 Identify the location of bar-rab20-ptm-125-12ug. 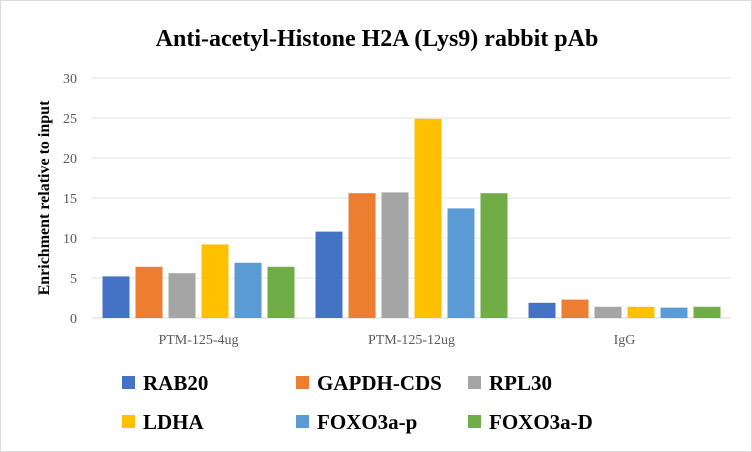
(329, 274).